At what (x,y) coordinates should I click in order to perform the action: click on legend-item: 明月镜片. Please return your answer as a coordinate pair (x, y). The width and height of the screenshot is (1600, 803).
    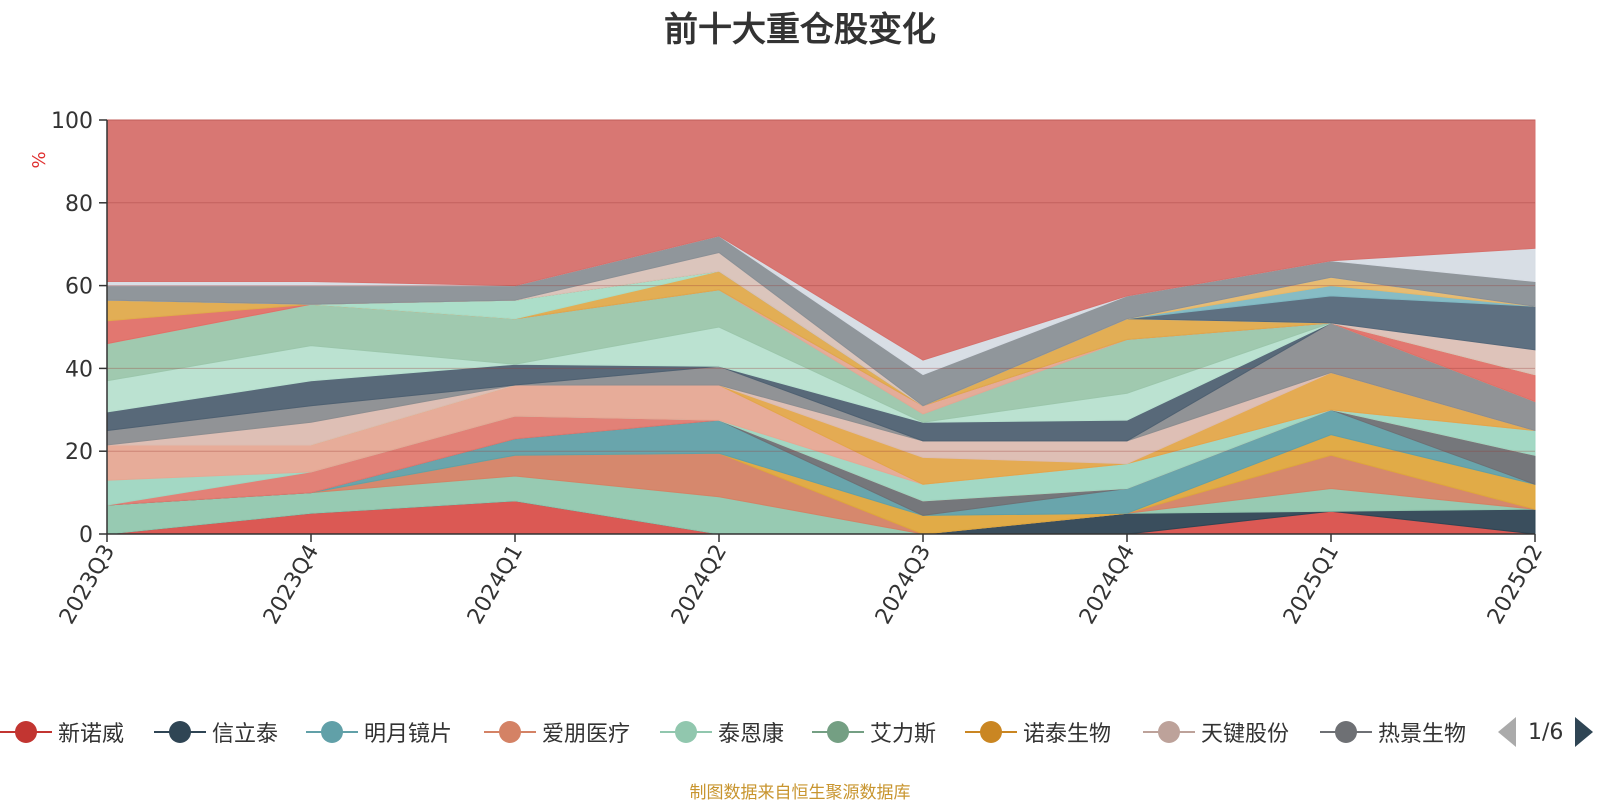
    Looking at the image, I should click on (379, 732).